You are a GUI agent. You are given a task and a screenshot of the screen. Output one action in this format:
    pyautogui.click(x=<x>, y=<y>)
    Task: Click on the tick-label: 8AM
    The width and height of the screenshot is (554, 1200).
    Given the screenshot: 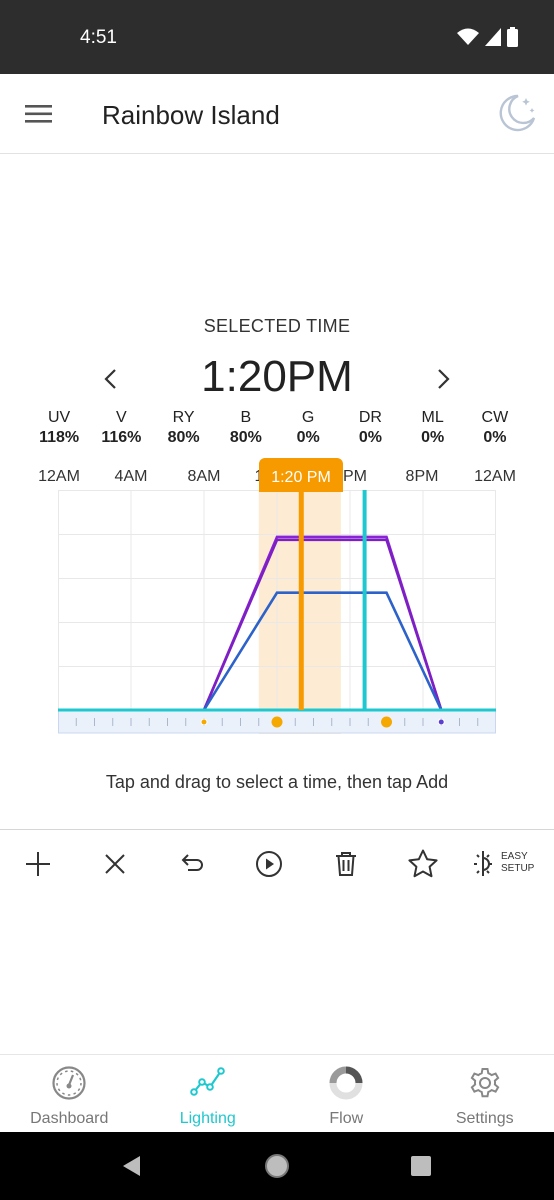 What is the action you would take?
    pyautogui.click(x=204, y=476)
    